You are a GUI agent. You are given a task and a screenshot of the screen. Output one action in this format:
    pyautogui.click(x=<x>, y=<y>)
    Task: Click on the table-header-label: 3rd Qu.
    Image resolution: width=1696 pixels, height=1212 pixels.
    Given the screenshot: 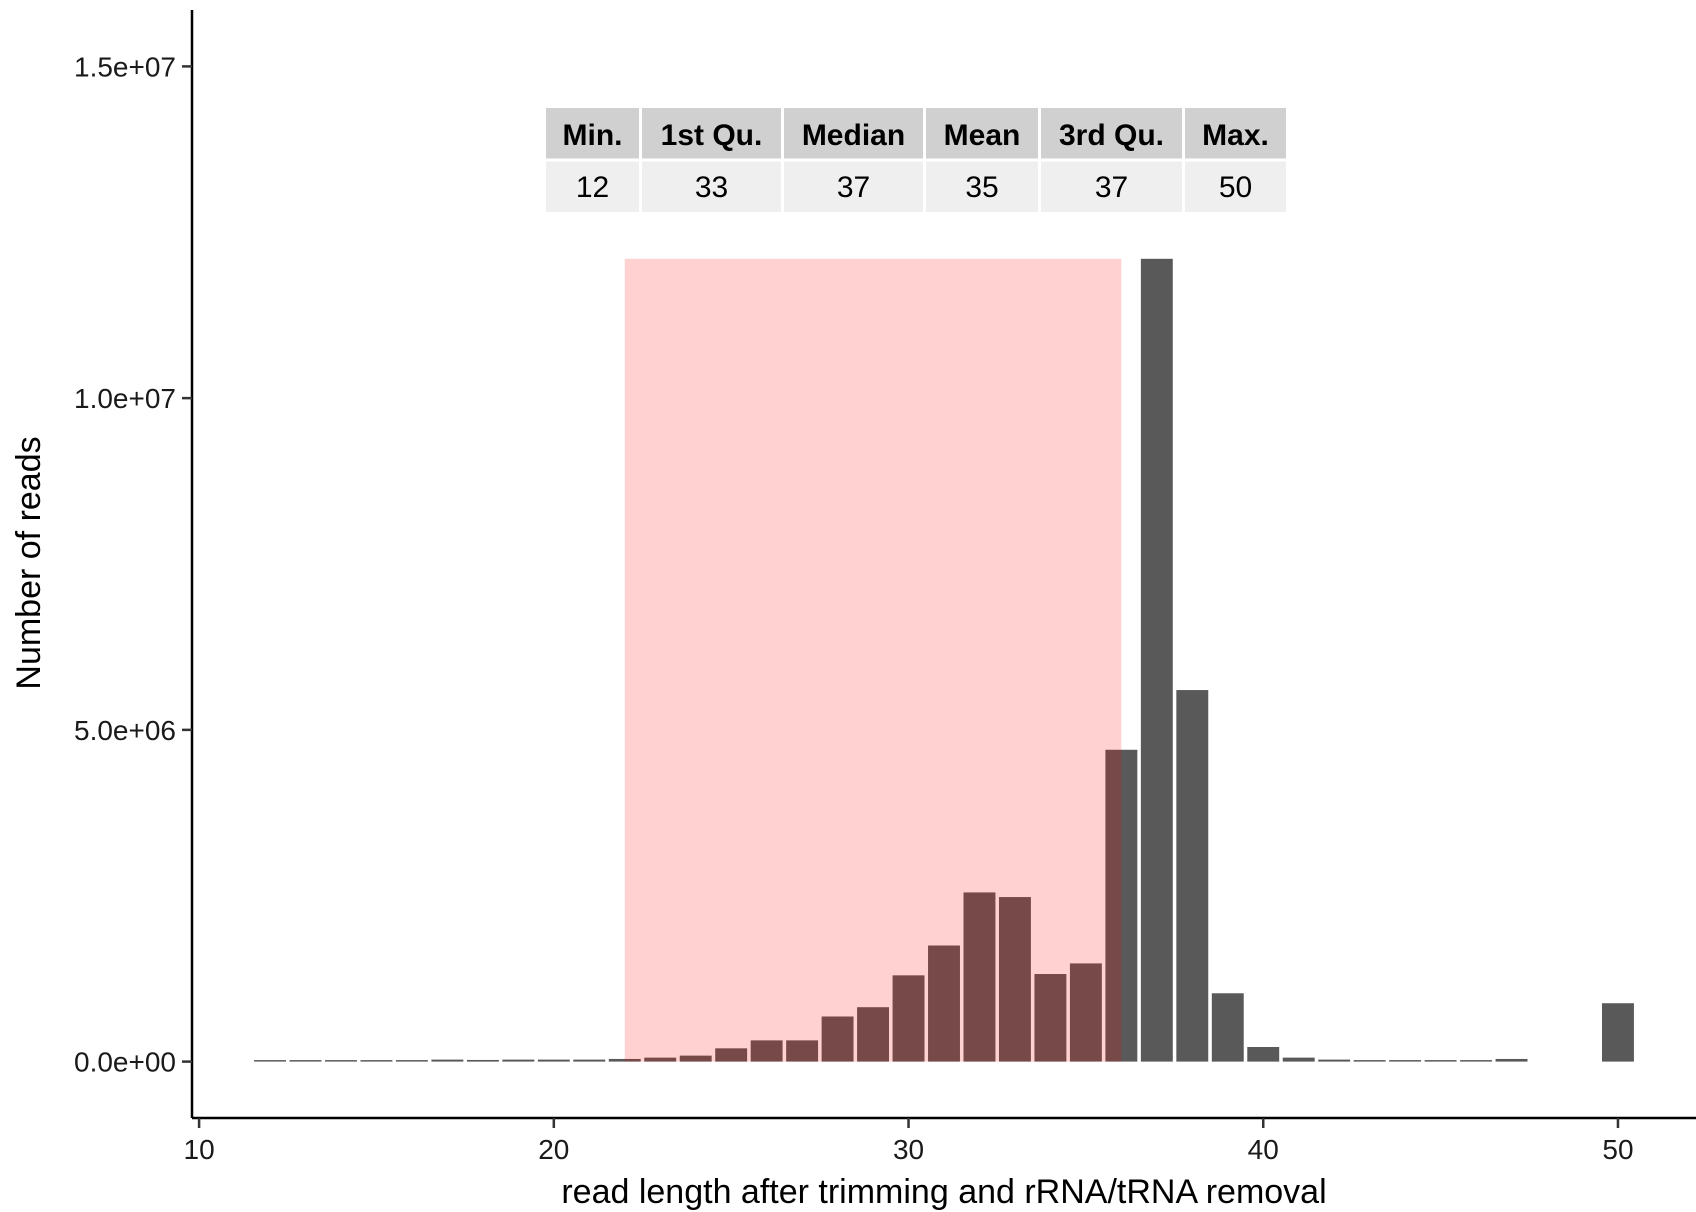 What is the action you would take?
    pyautogui.click(x=1111, y=135)
    